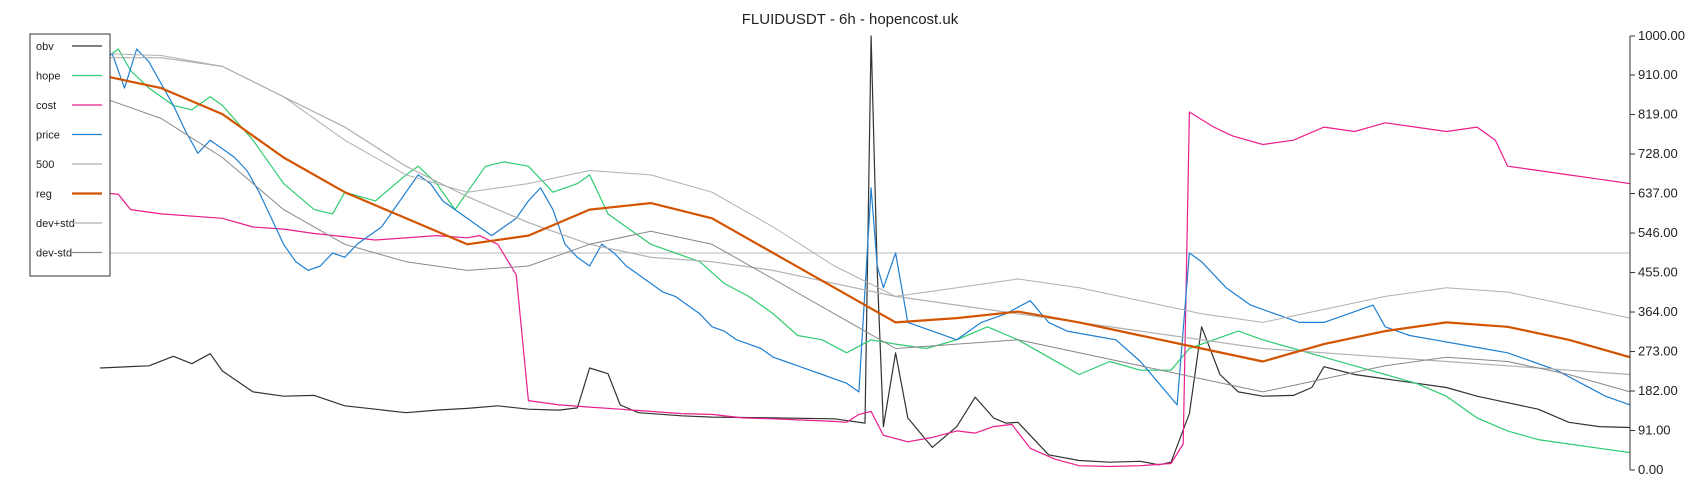 The width and height of the screenshot is (1700, 500). Describe the element at coordinates (1654, 430) in the screenshot. I see `y-tick-label: 91.00` at that location.